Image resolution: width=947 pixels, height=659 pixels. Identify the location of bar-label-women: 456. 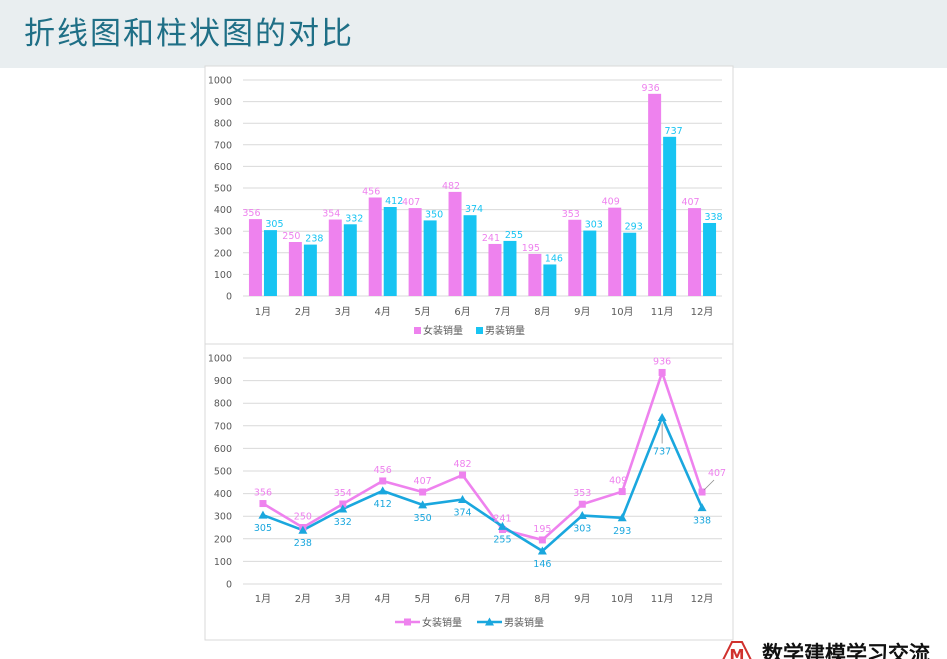
(371, 192).